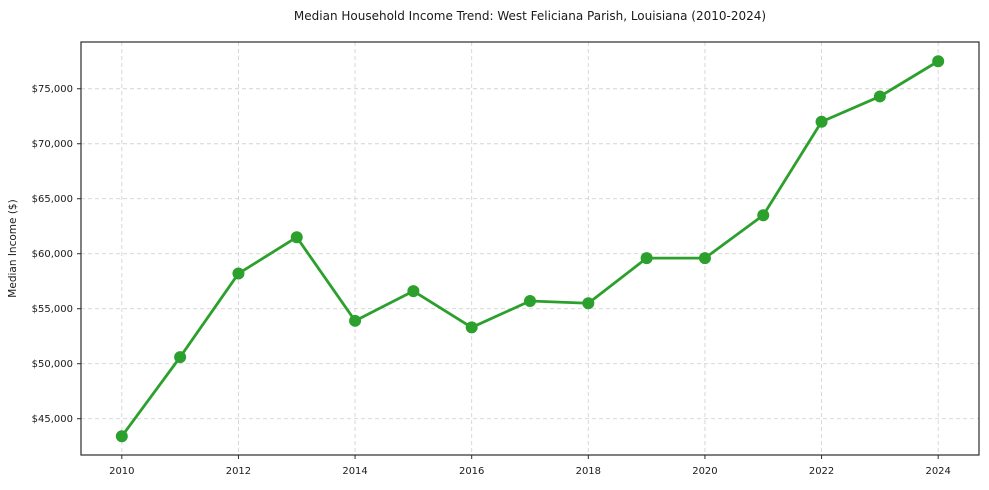 The width and height of the screenshot is (989, 490). Describe the element at coordinates (52, 364) in the screenshot. I see `y-axis-tick-label: $50,000` at that location.